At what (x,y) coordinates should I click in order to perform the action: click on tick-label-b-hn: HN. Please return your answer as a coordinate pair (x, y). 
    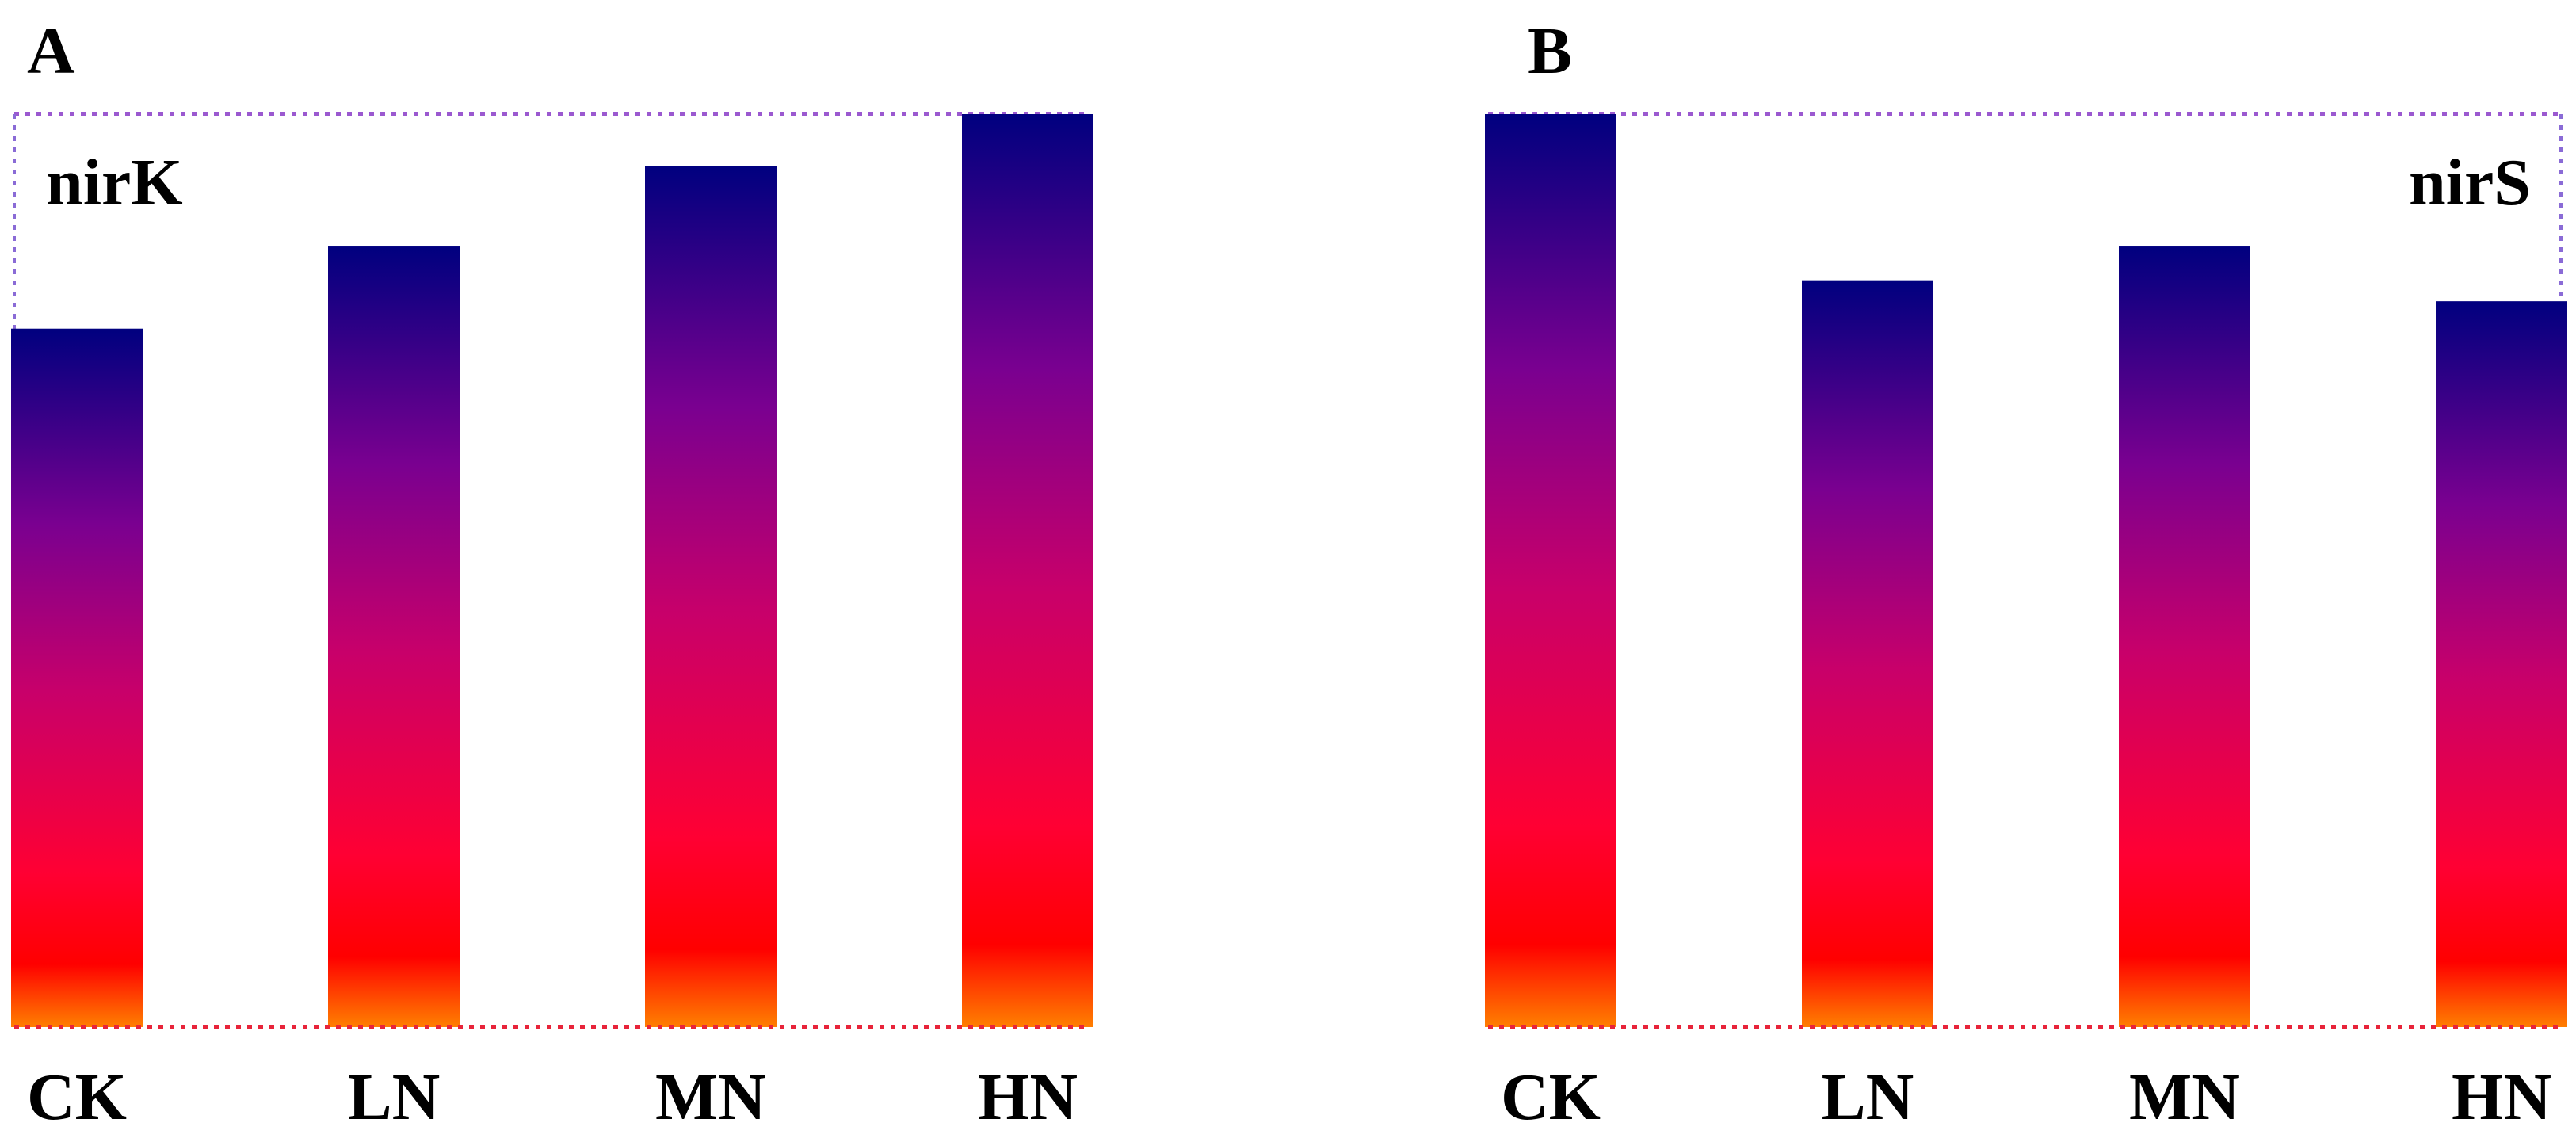
    Looking at the image, I should click on (2501, 1097).